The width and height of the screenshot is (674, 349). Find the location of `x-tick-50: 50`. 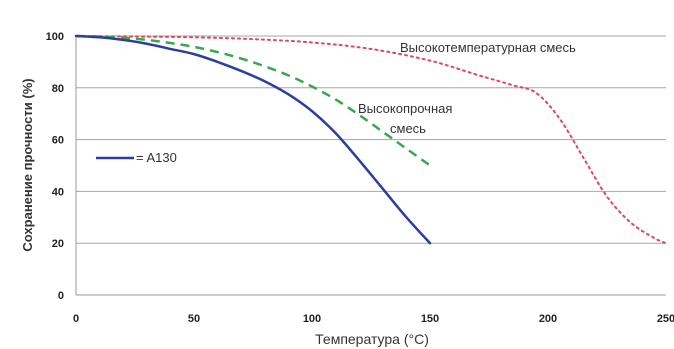

x-tick-50: 50 is located at coordinates (194, 319).